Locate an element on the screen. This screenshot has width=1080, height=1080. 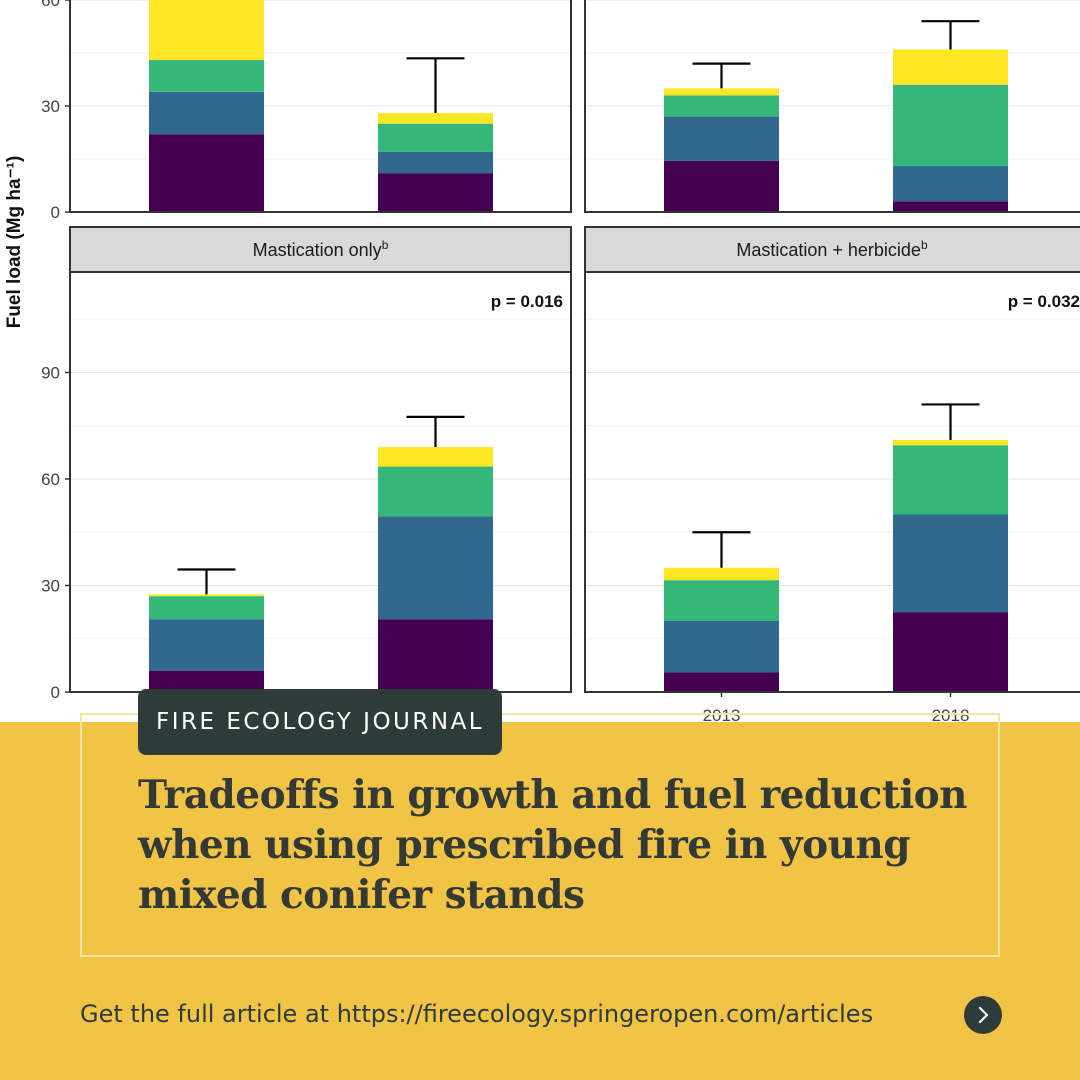
y-axis-label: Fuel load (Mg ha⁻¹) is located at coordinates (14, 242).